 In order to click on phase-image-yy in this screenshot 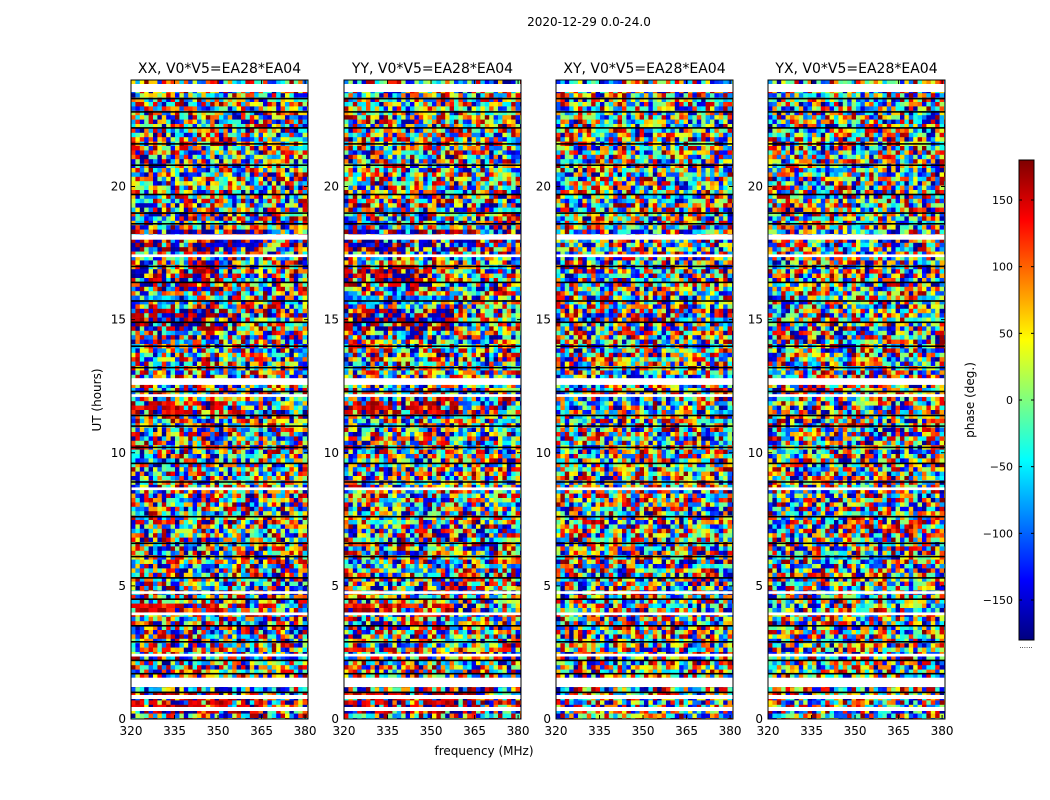, I will do `click(432, 399)`.